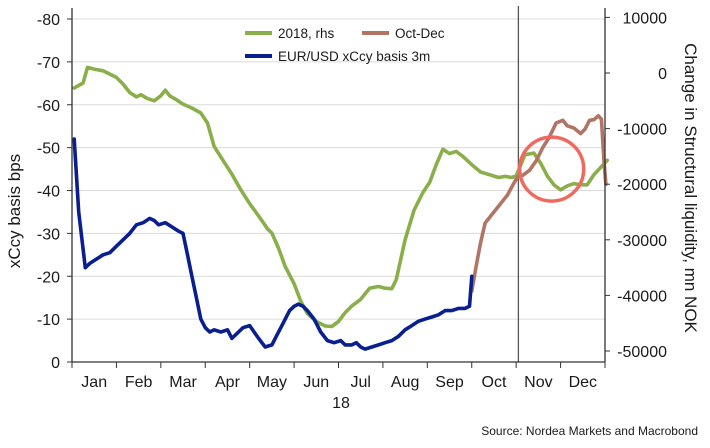 The width and height of the screenshot is (710, 448). Describe the element at coordinates (272, 382) in the screenshot. I see `x-tick-label: May` at that location.